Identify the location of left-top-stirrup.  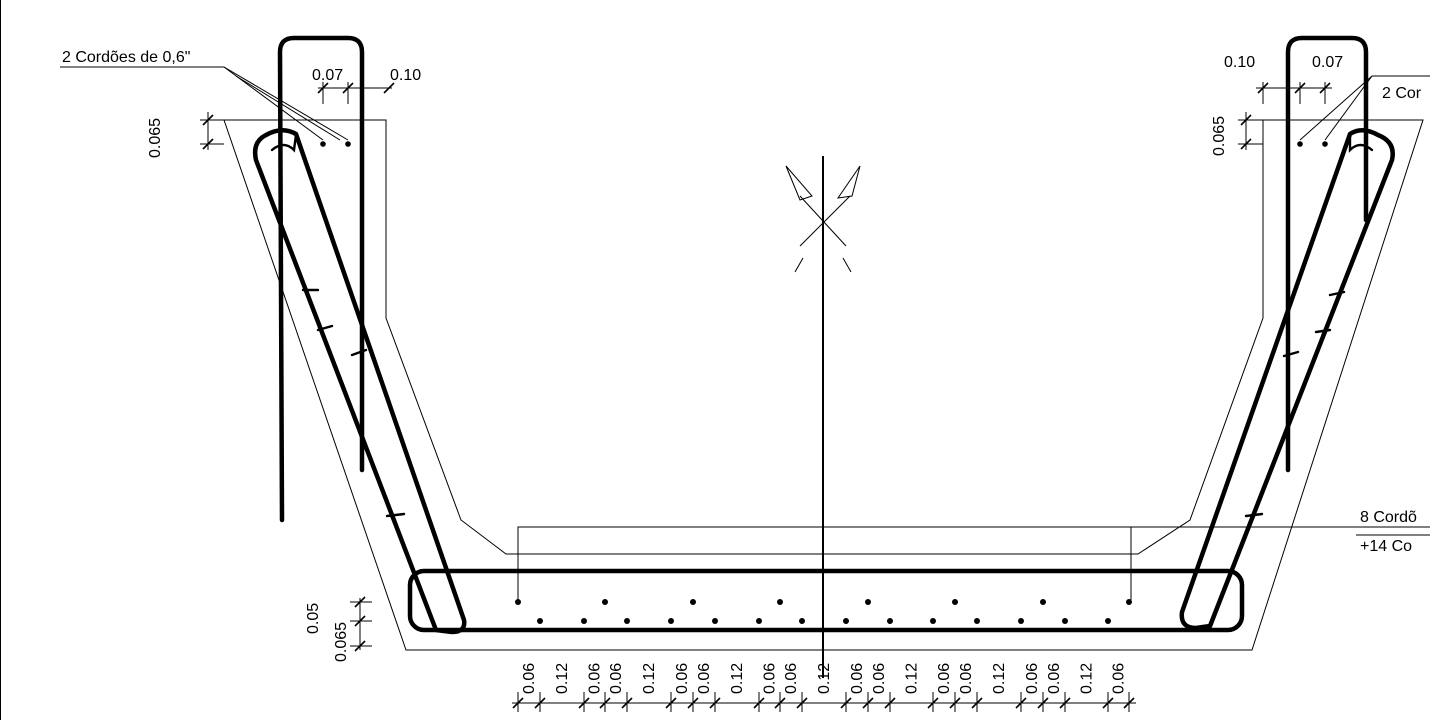
(321, 279).